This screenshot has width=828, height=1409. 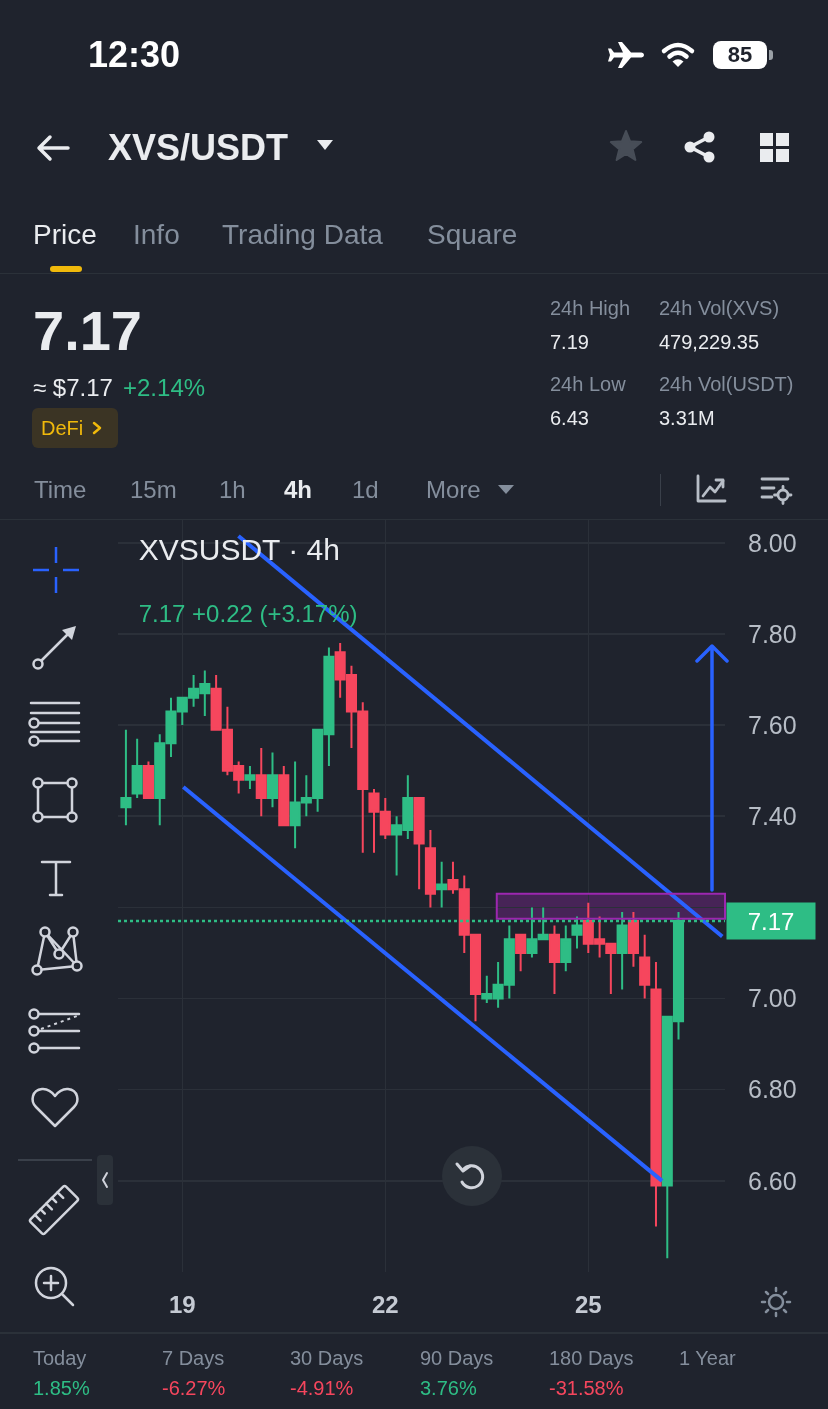 I want to click on text: Info, so click(x=156, y=234).